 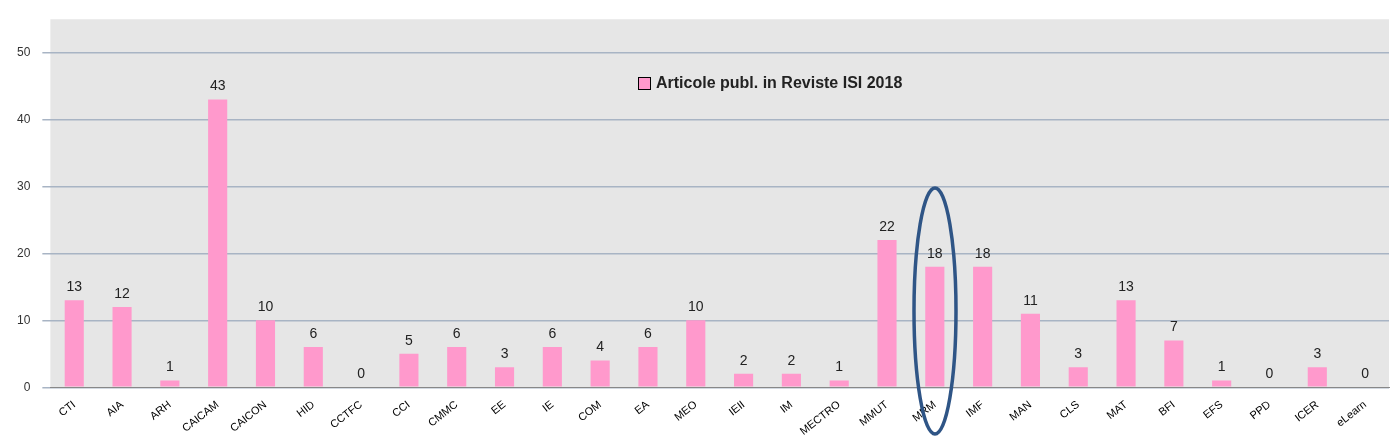 I want to click on y-tick-label: 0, so click(x=27, y=386).